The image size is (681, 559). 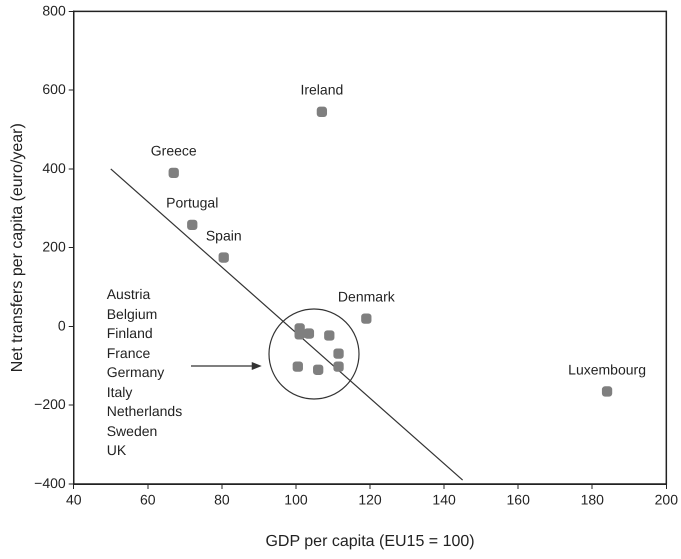 What do you see at coordinates (607, 369) in the screenshot?
I see `annotation: Luxembourg` at bounding box center [607, 369].